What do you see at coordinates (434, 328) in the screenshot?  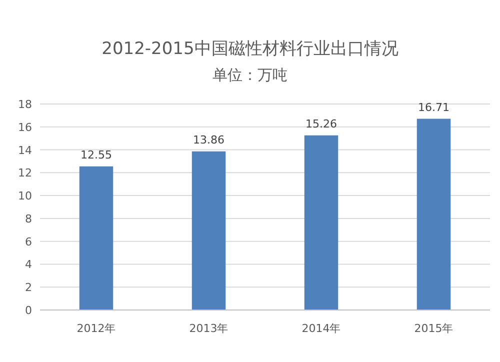 I see `x-tick-label: 2015年` at bounding box center [434, 328].